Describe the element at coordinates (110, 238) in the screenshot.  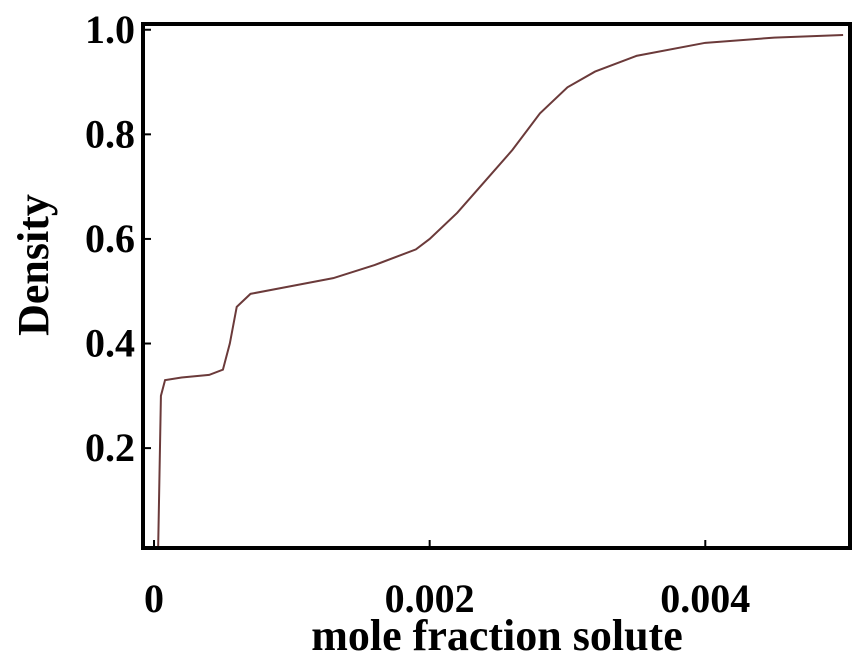
I see `y-tick-label: 0.6` at that location.